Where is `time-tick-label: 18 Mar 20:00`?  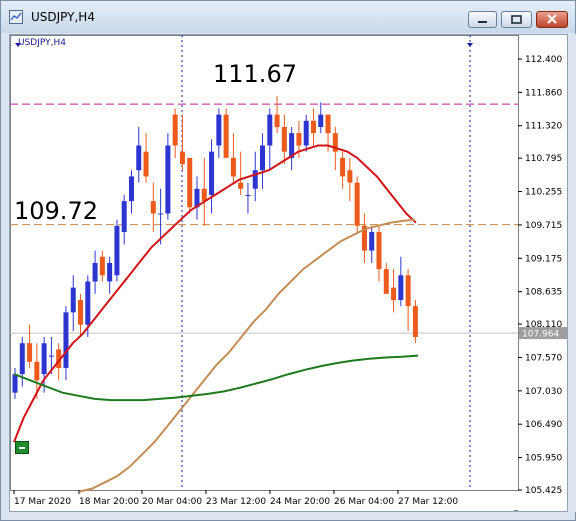 time-tick-label: 18 Mar 20:00 is located at coordinates (109, 502).